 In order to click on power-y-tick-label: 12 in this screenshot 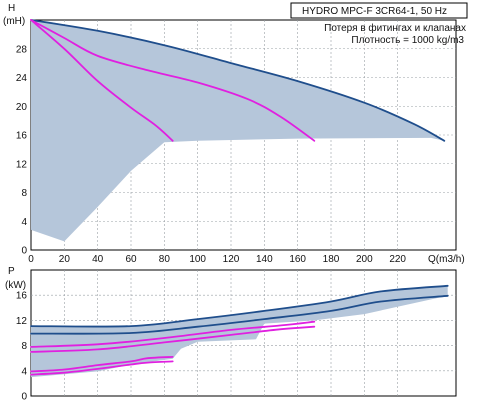, I will do `click(22, 321)`.